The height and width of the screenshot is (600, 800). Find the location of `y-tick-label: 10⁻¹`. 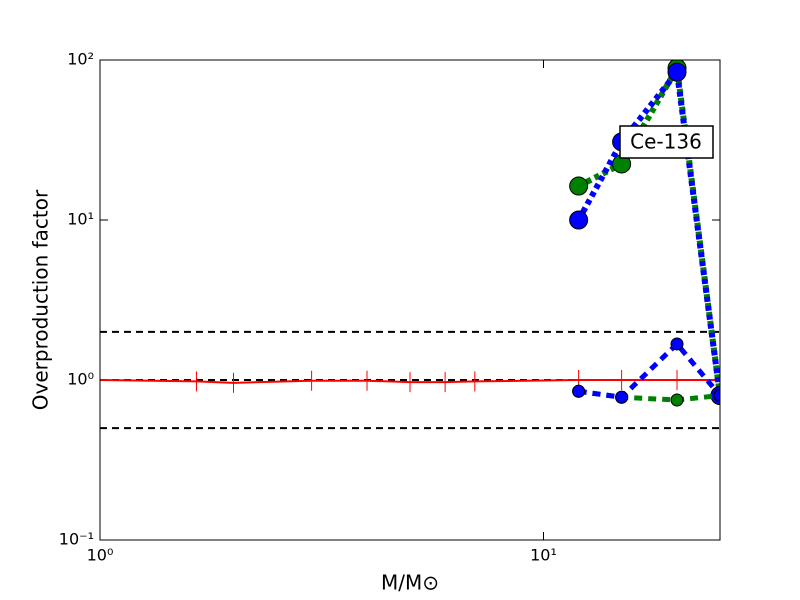

y-tick-label: 10⁻¹ is located at coordinates (76, 539).